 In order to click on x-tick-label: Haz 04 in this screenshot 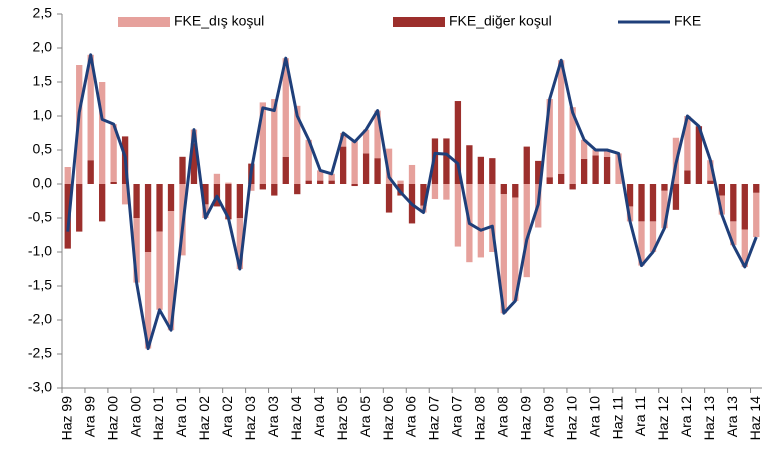, I will do `click(296, 418)`.